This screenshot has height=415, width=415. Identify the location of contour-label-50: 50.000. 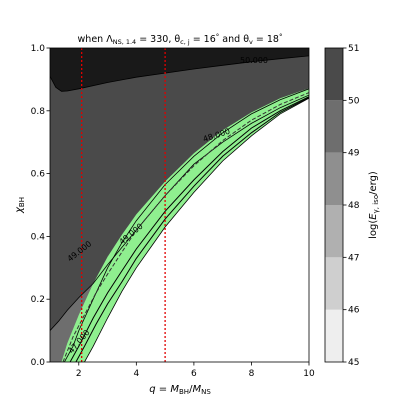
(254, 60).